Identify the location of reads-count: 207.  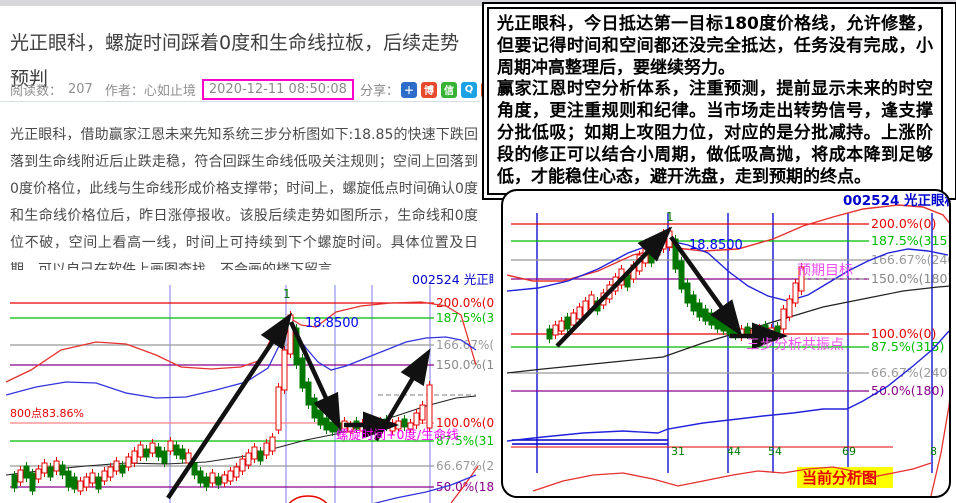
(80, 89).